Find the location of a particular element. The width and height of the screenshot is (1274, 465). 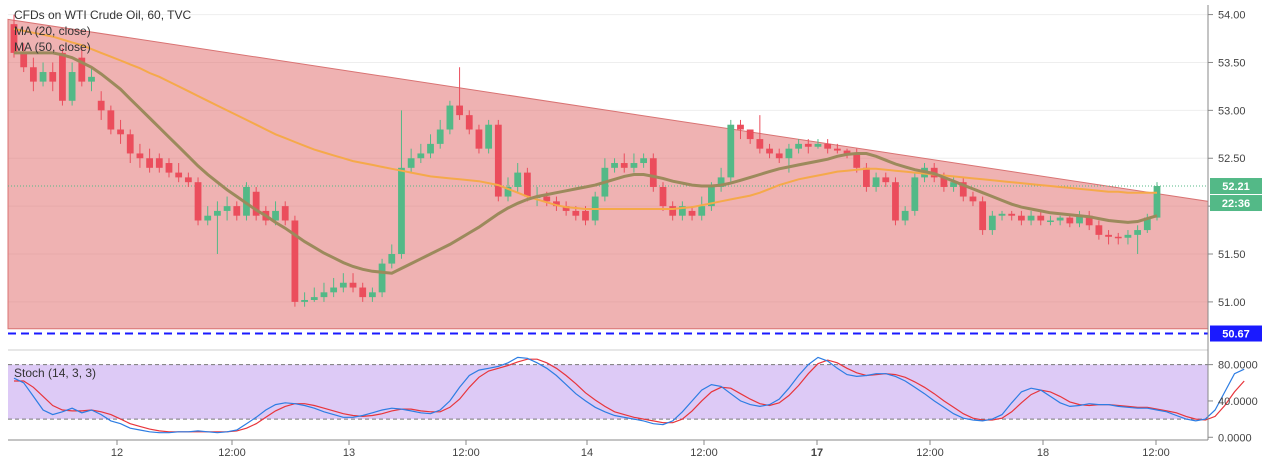

stoch-axis: 80.0000 40.0000 0.0000 is located at coordinates (1233, 402).